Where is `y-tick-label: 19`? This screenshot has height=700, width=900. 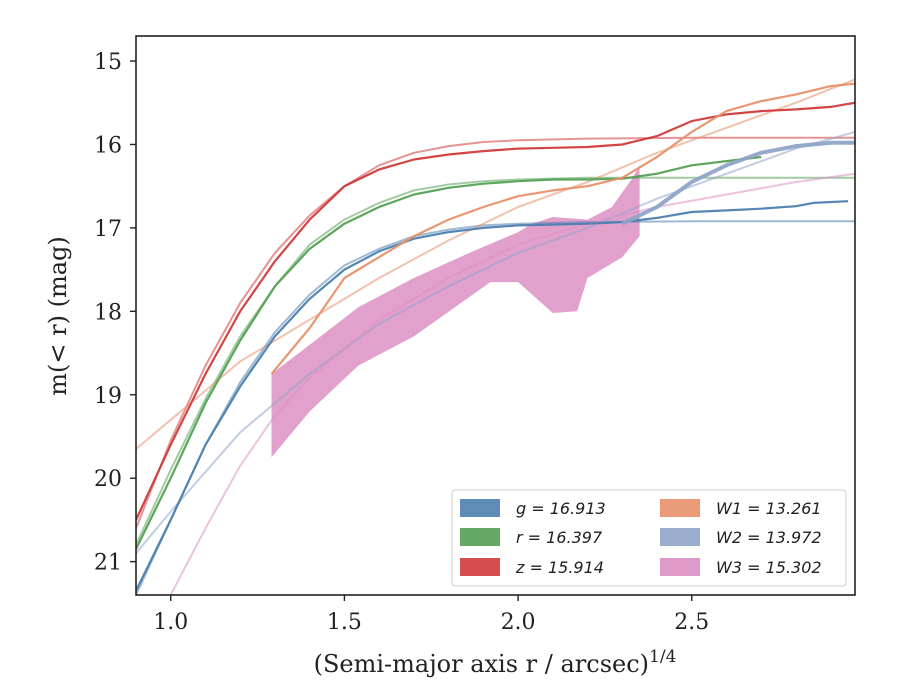 y-tick-label: 19 is located at coordinates (108, 396).